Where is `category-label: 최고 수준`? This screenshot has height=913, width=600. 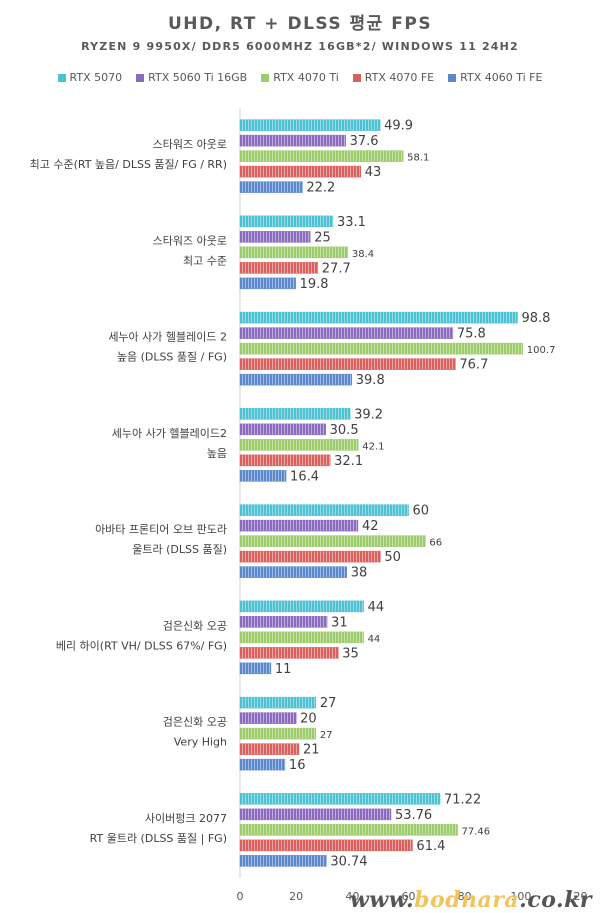 category-label: 최고 수준 is located at coordinates (205, 260).